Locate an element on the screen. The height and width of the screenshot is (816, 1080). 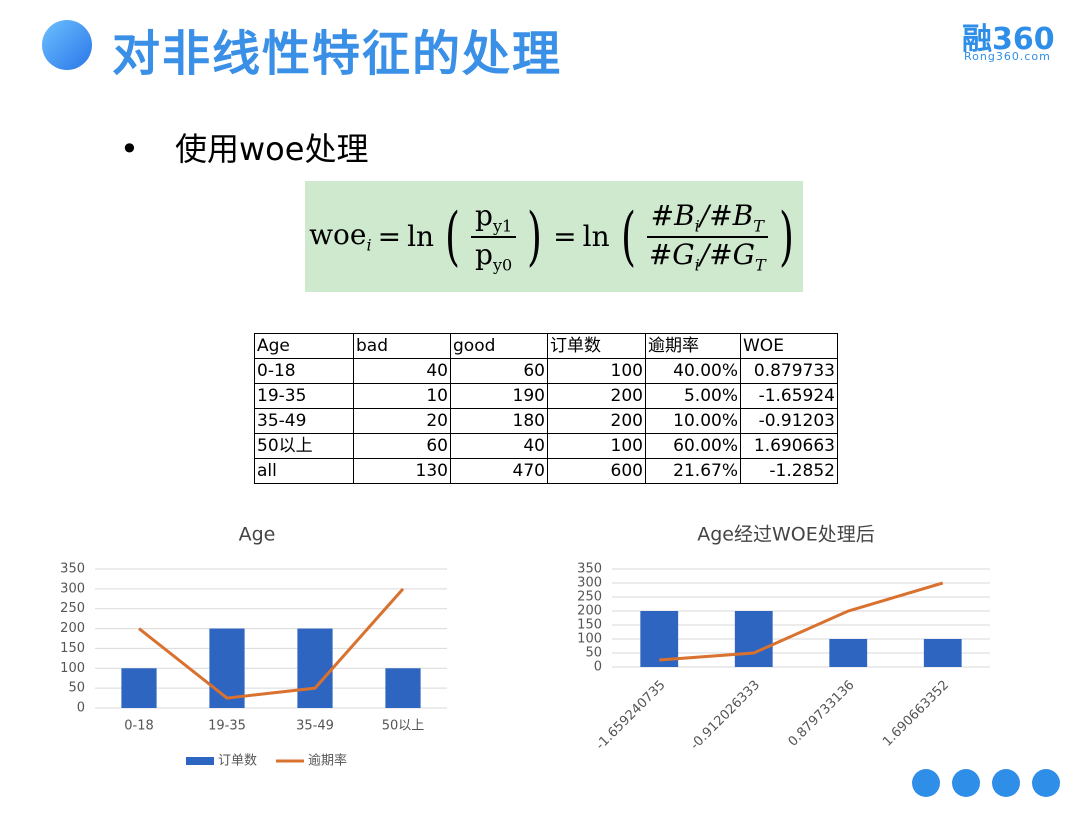
table-cell: 60 is located at coordinates (499, 371).